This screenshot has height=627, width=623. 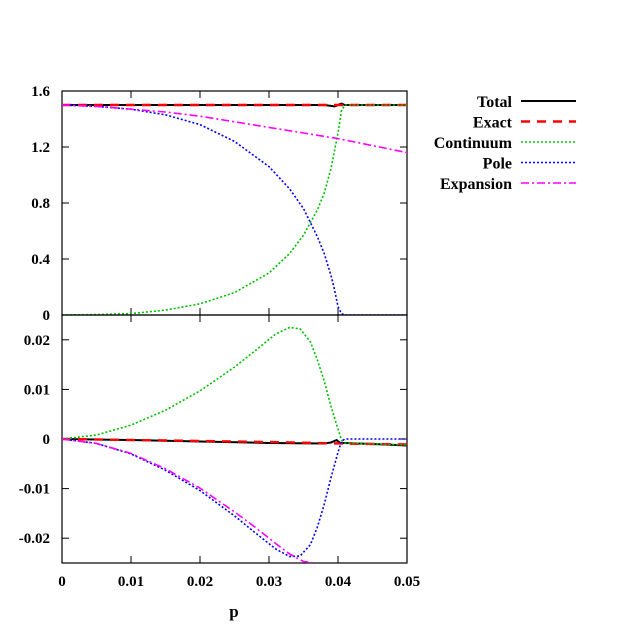 I want to click on legend-item-total: Total, so click(x=526, y=102).